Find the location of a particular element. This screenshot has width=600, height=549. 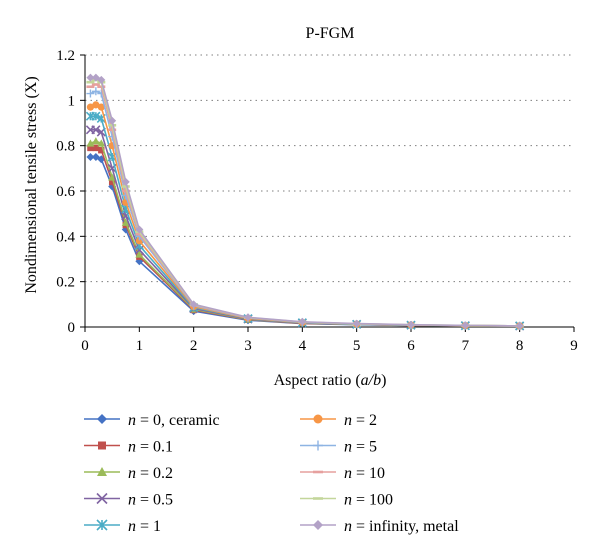

x-tick-label-2: 2 is located at coordinates (194, 346).